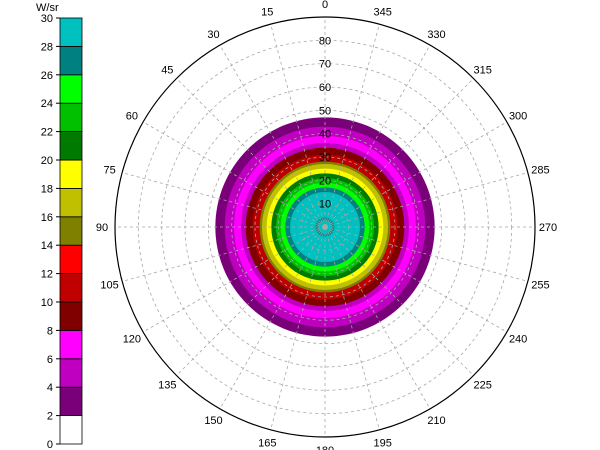 The width and height of the screenshot is (600, 450). Describe the element at coordinates (47, 76) in the screenshot. I see `colorbar-tick-label: 26` at that location.